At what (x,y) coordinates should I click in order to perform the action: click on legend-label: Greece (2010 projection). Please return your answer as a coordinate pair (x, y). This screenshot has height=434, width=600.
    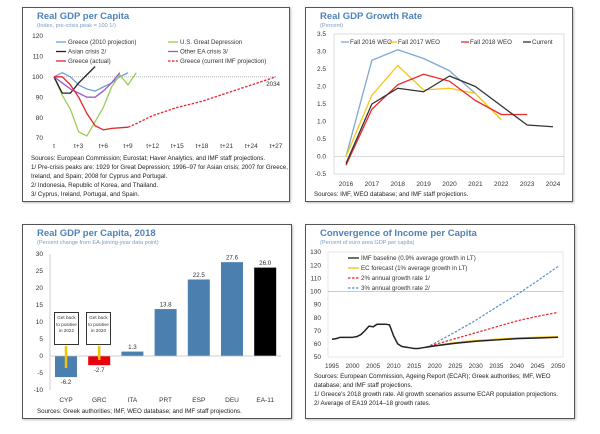
    Looking at the image, I should click on (102, 42).